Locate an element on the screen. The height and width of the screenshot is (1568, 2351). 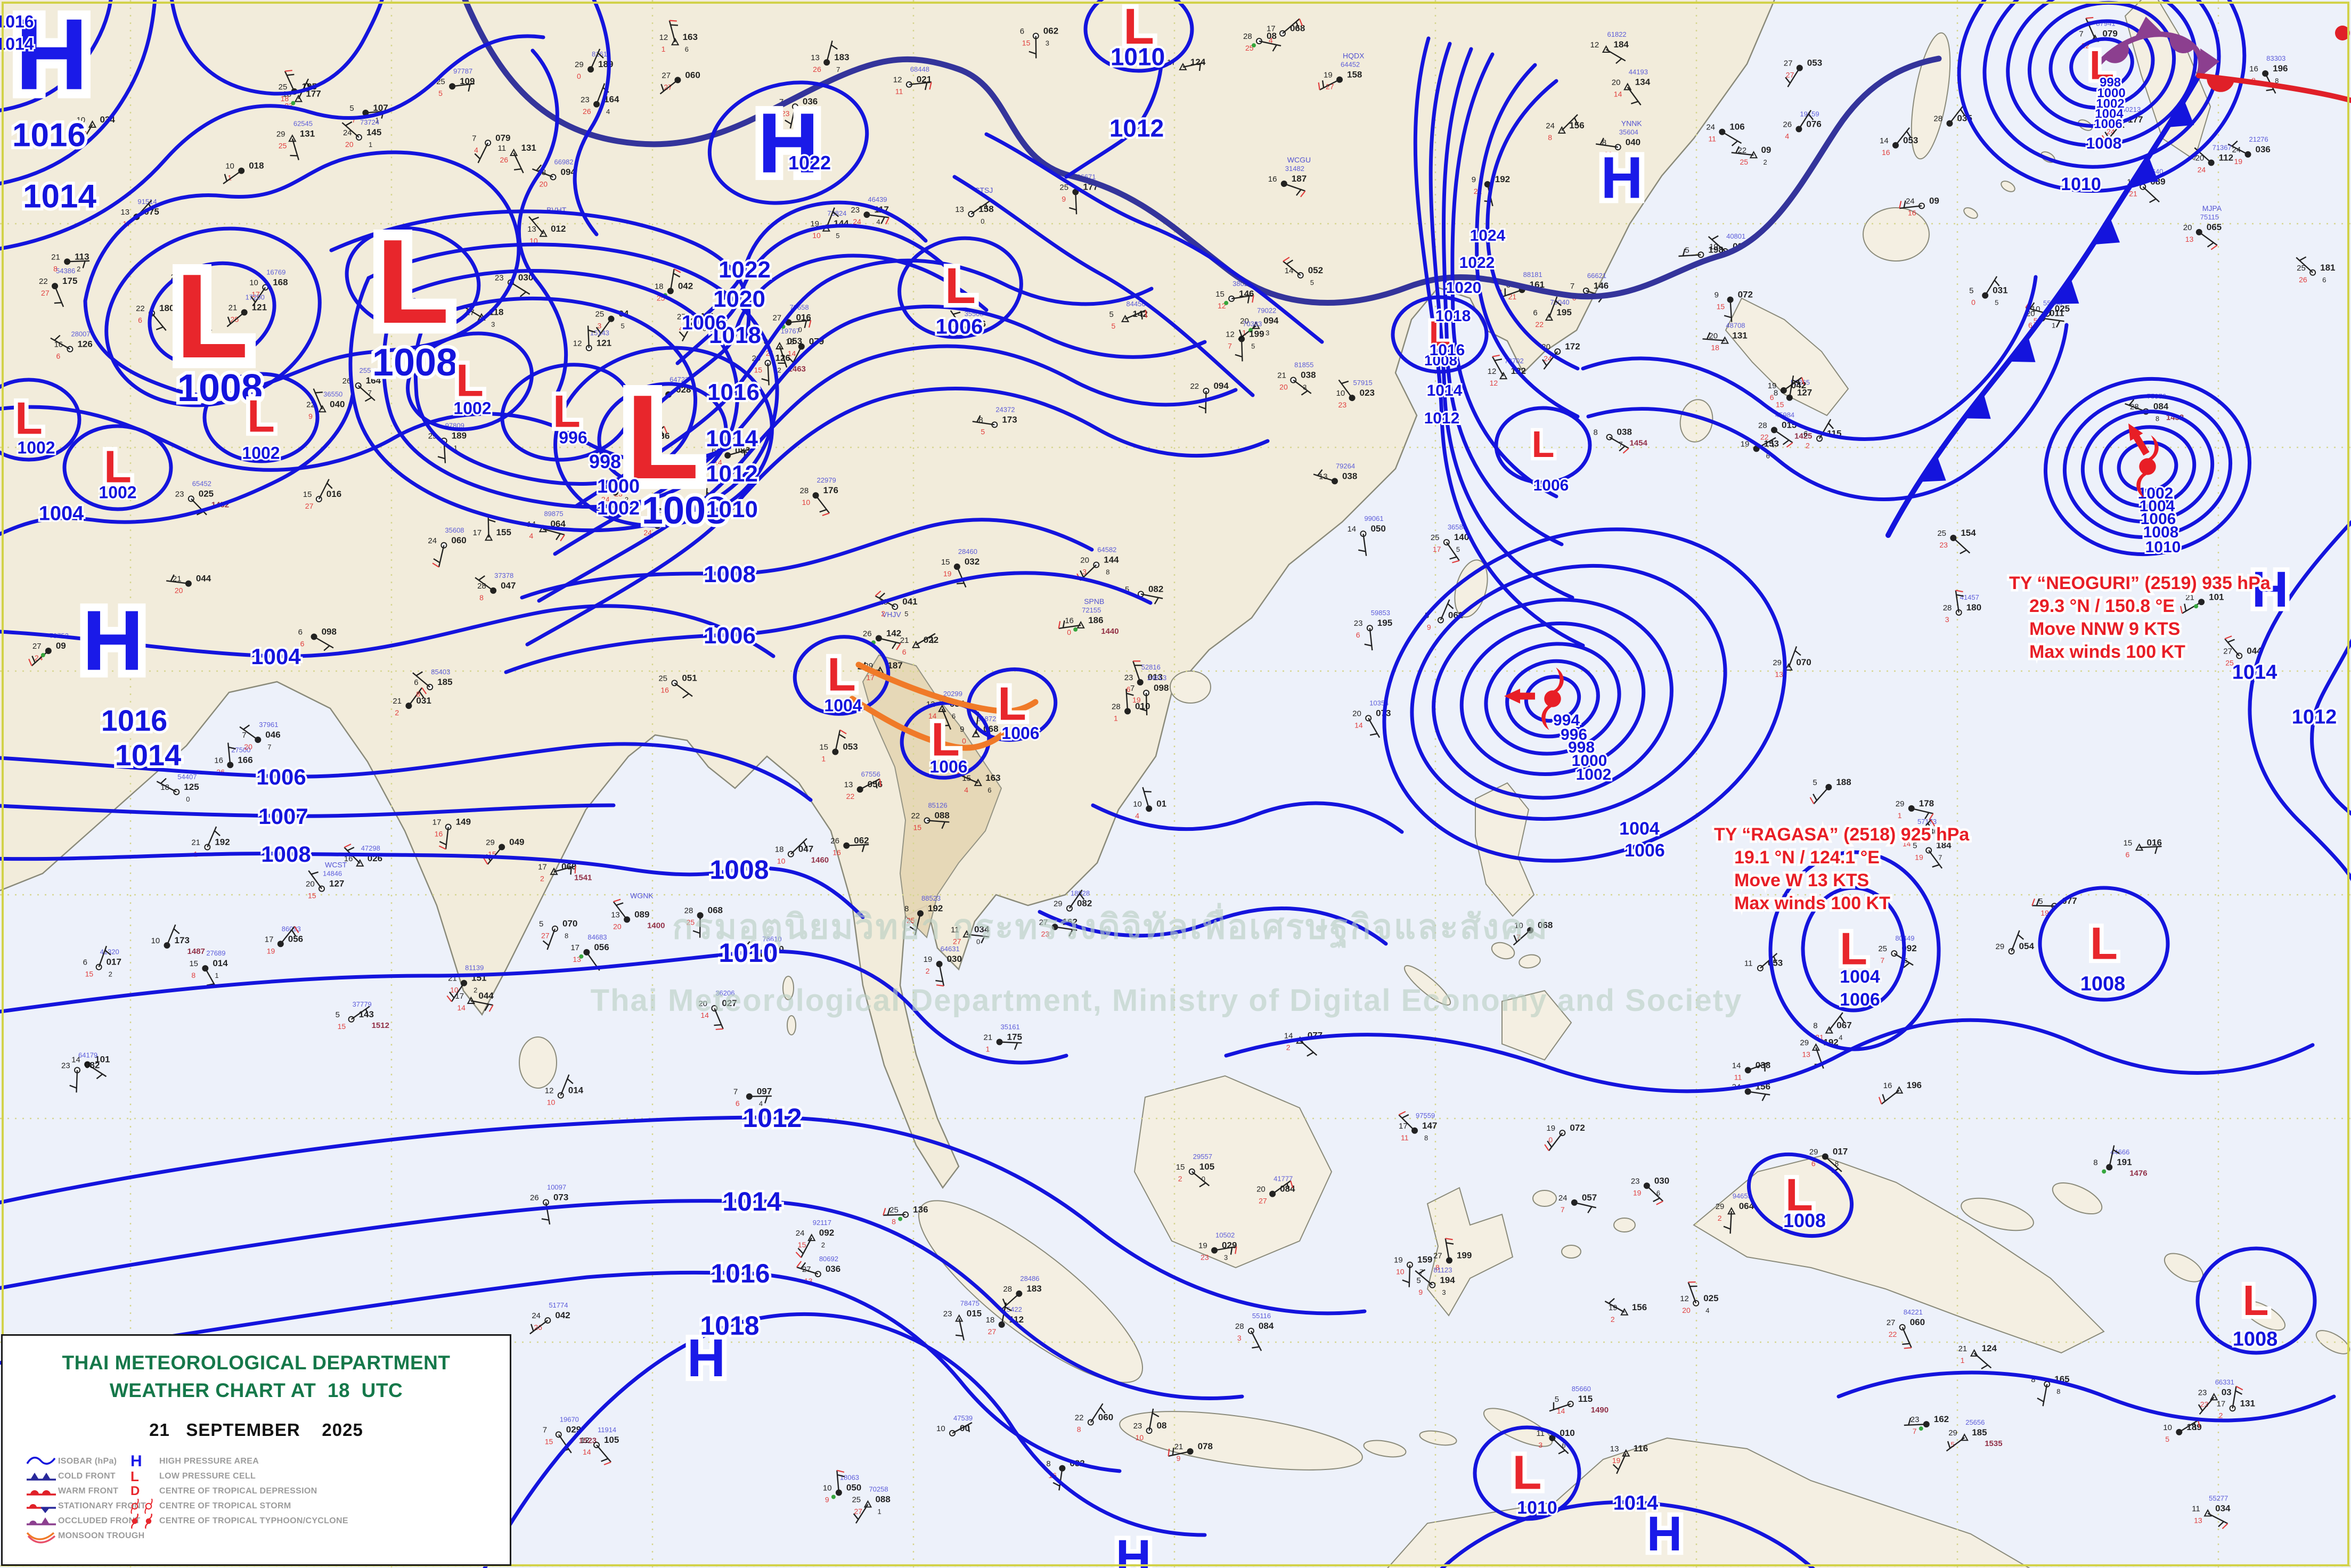
svg-text: 013 is located at coordinates (1155, 677).